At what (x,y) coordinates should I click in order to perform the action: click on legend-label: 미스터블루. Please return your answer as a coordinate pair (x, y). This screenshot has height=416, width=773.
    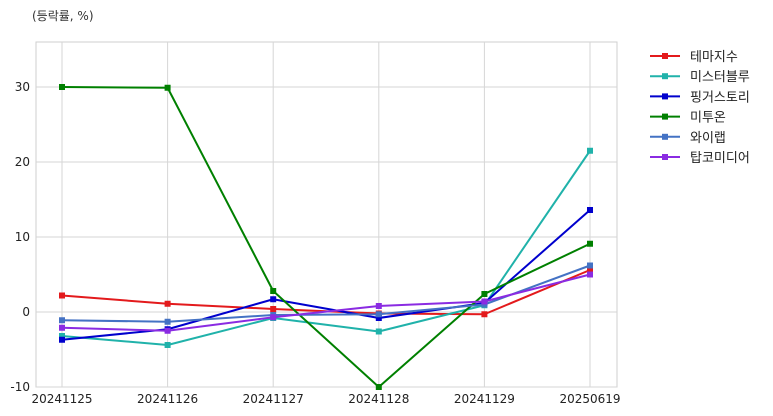
    Looking at the image, I should click on (720, 77).